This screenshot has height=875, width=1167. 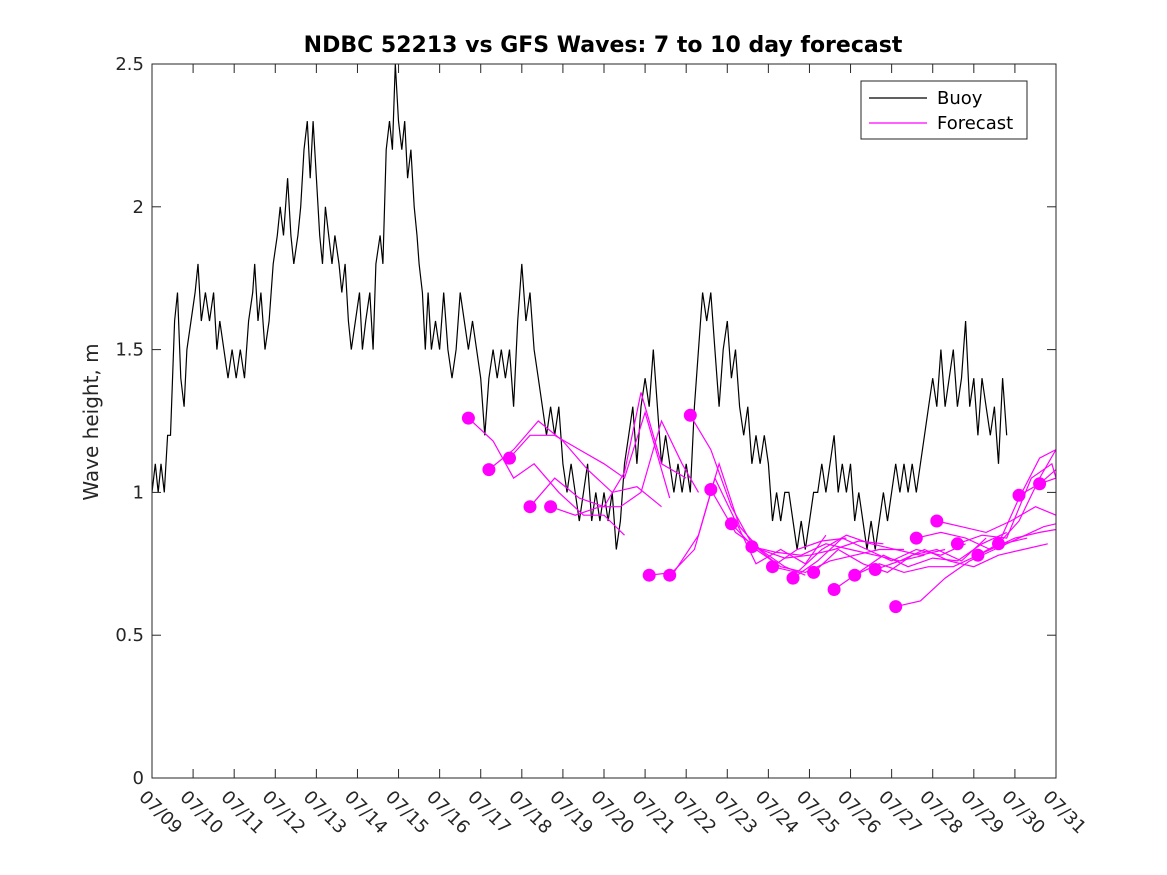 I want to click on y-tick-label-0: 0, so click(x=138, y=778).